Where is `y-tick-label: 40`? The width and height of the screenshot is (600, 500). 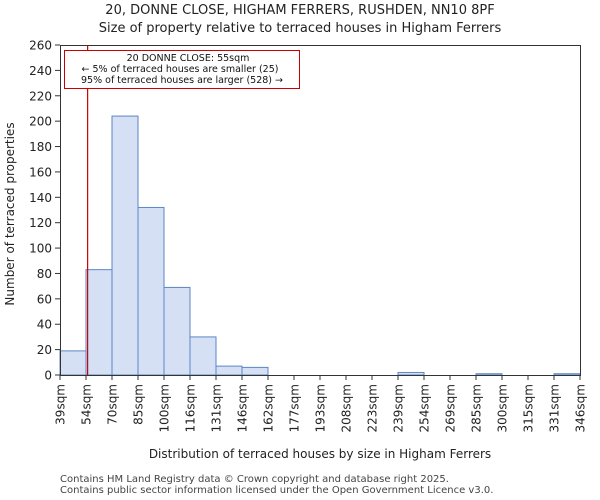
y-tick-label: 40 is located at coordinates (44, 325).